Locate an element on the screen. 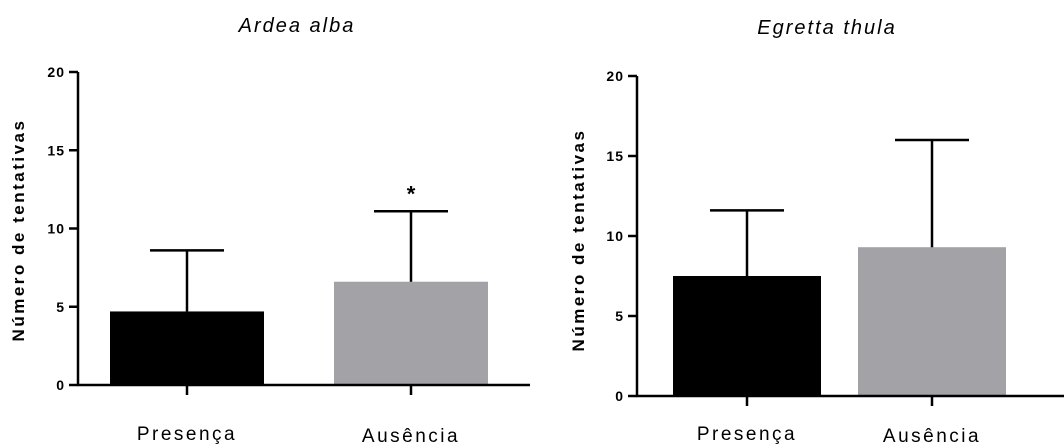 This screenshot has height=445, width=1064. chart-title: Ardea alba is located at coordinates (297, 26).